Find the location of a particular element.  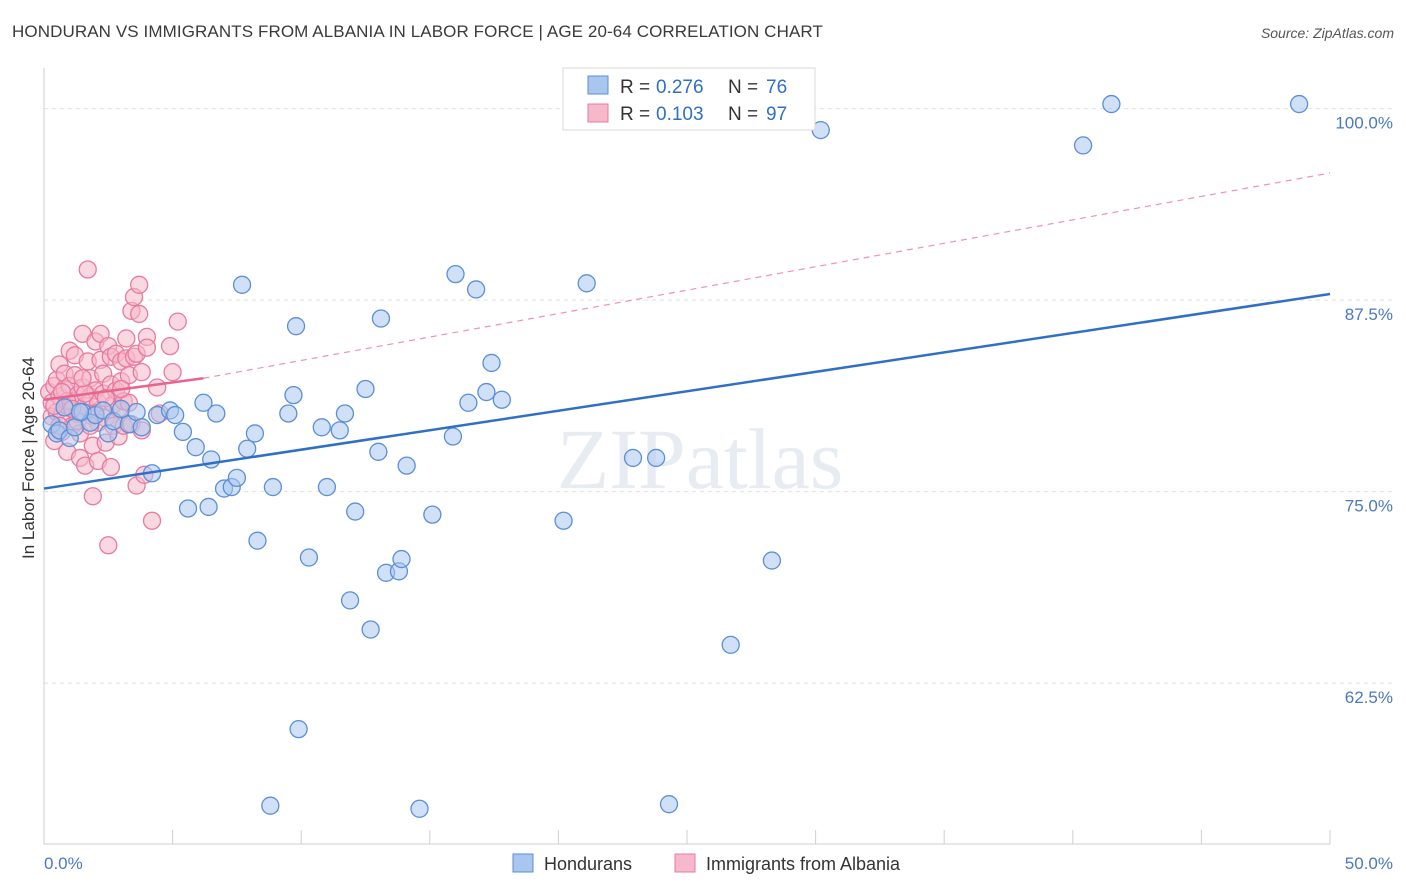

albania-trend-line is located at coordinates (123, 389).